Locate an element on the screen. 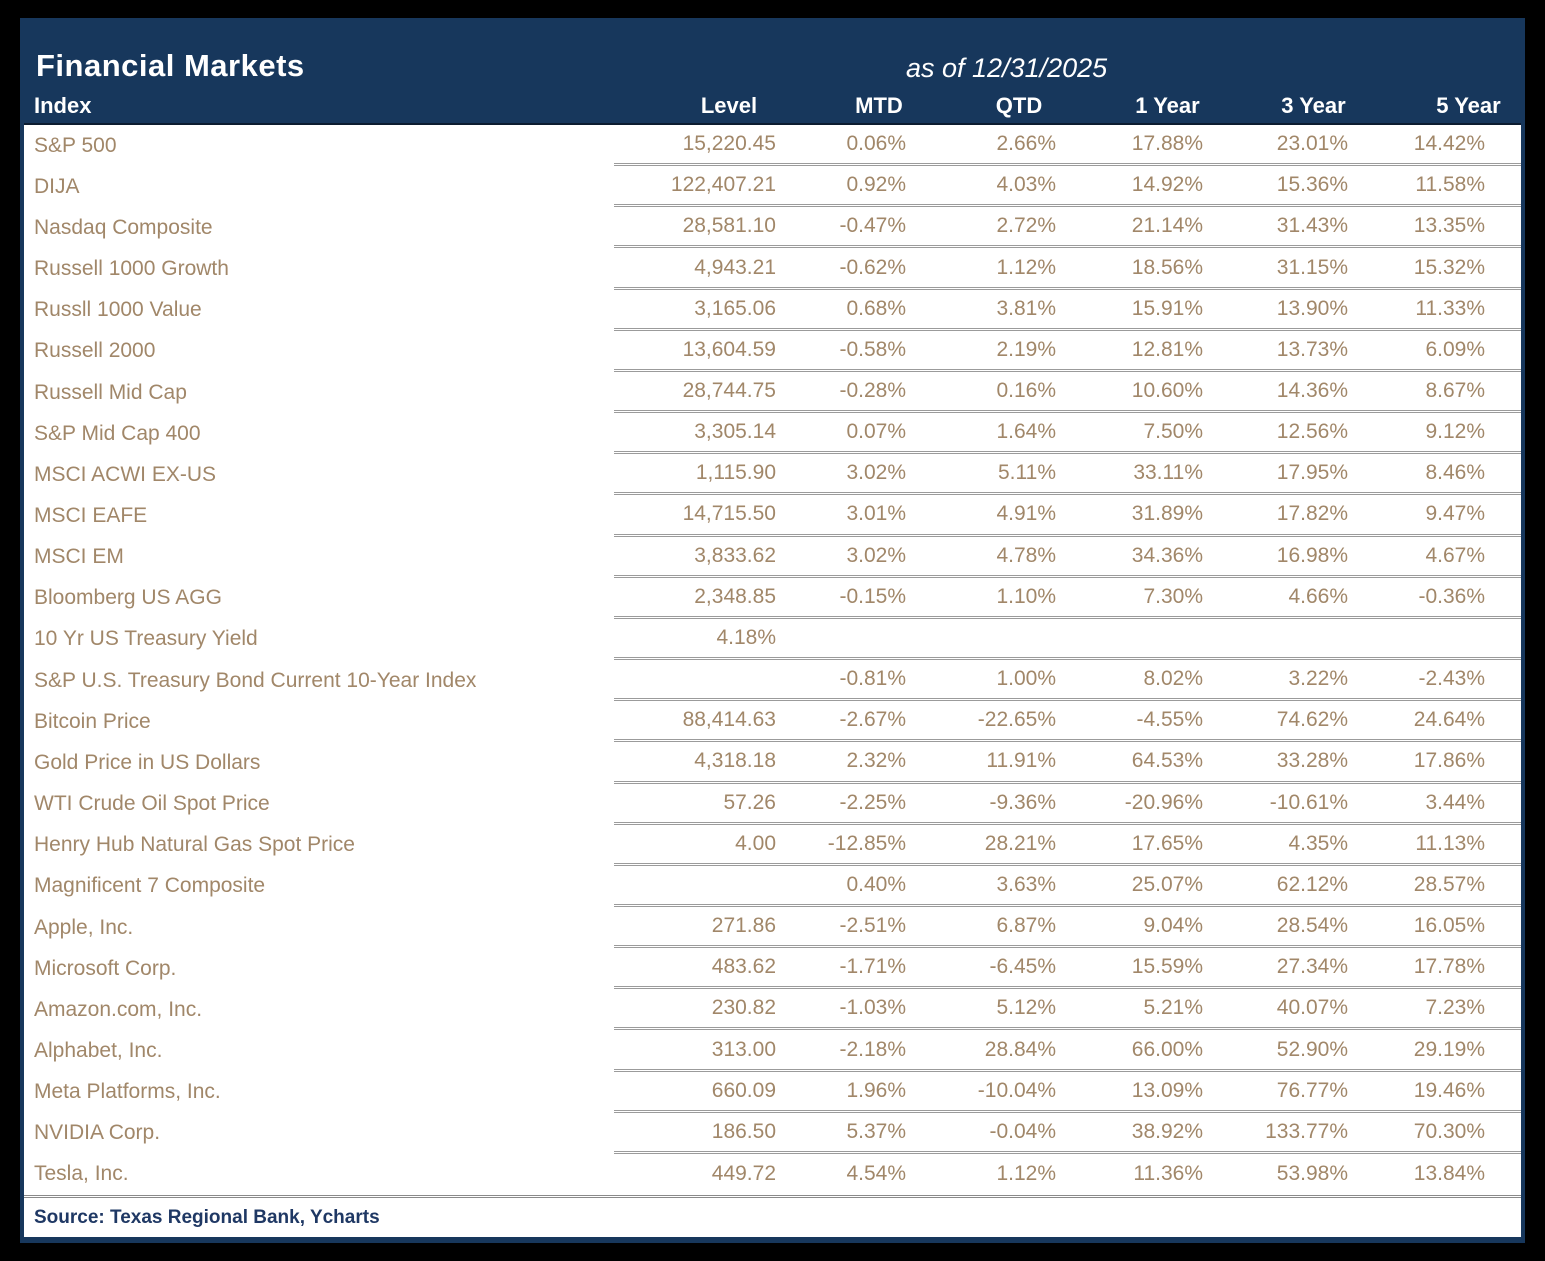  level-cell: 28,581.10 is located at coordinates (729, 226).